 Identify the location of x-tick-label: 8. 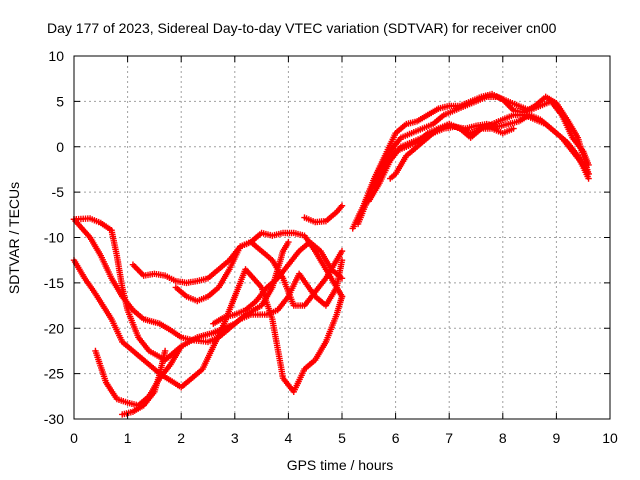
(503, 438).